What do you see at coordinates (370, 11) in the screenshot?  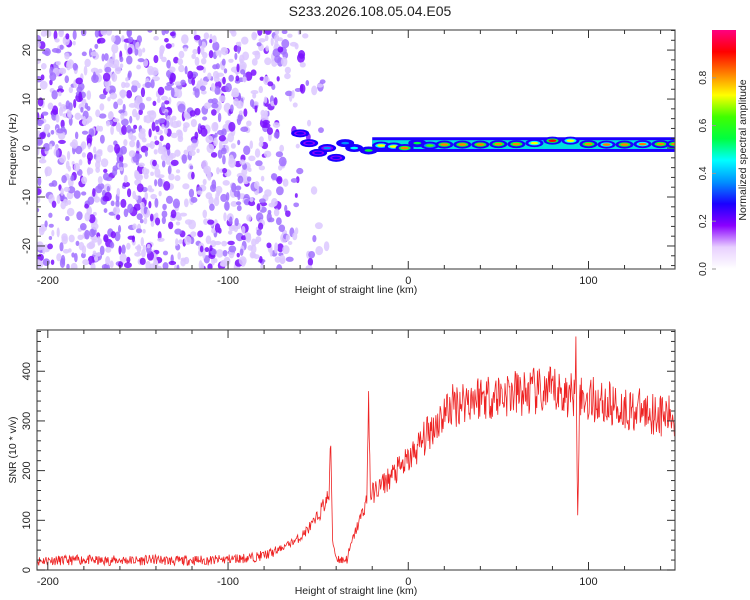 I see `figure-title: S233.2026.108.05.04.E05` at bounding box center [370, 11].